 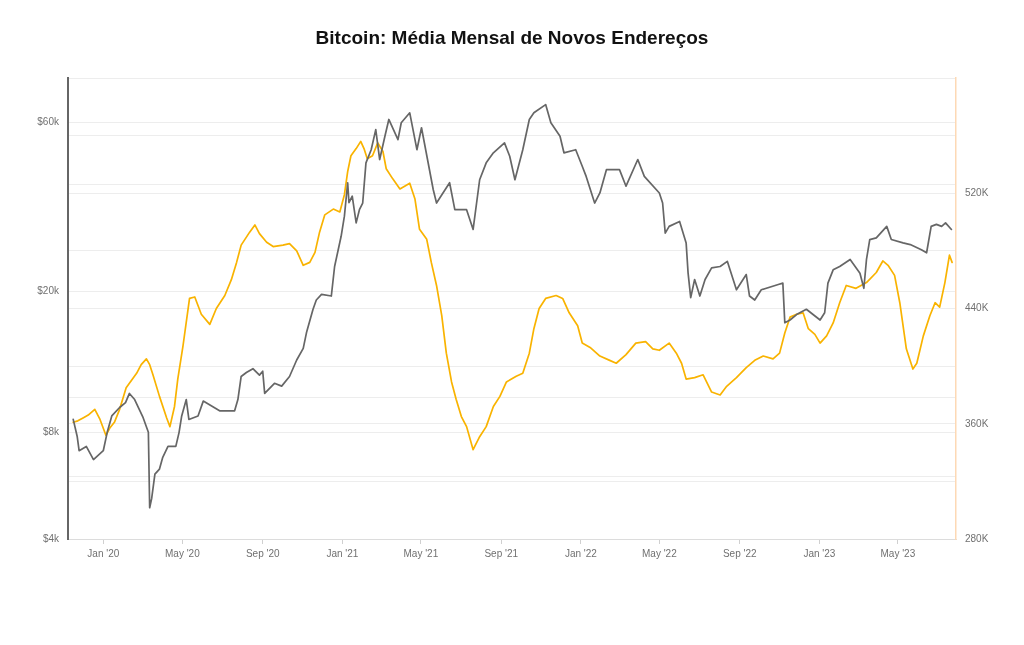 What do you see at coordinates (48, 122) in the screenshot?
I see `y-tick-label: $60k` at bounding box center [48, 122].